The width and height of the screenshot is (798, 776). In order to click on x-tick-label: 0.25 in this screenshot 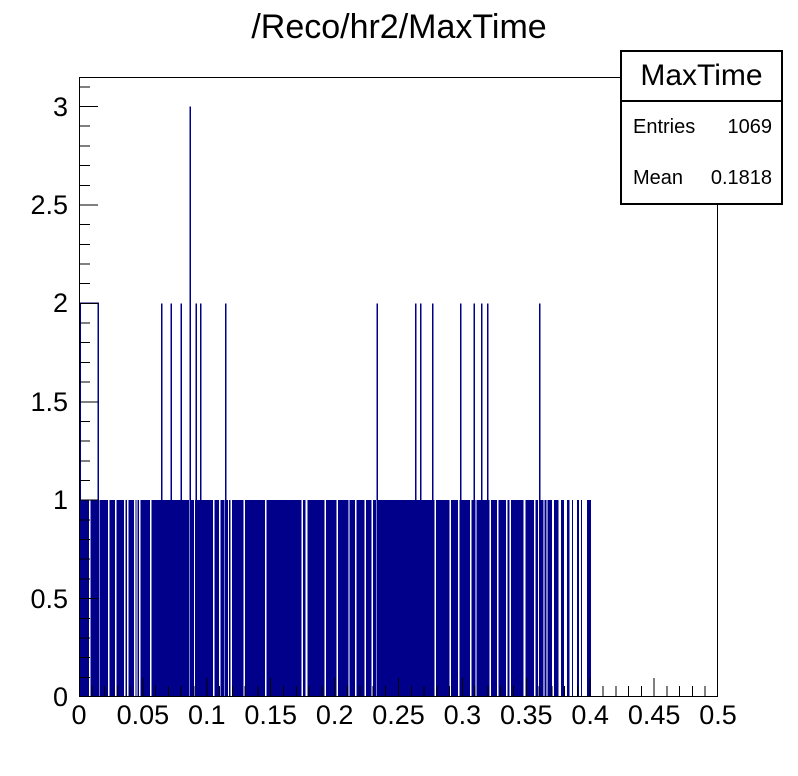, I will do `click(398, 715)`.